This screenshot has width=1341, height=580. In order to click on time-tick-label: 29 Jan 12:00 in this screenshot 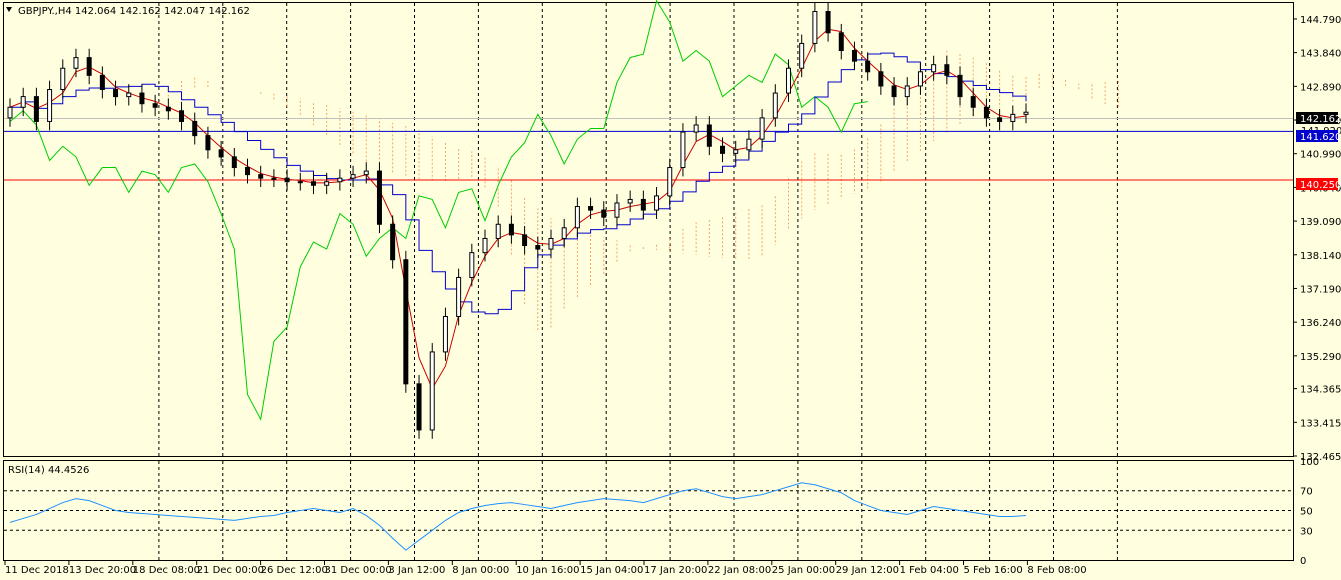, I will do `click(867, 570)`.